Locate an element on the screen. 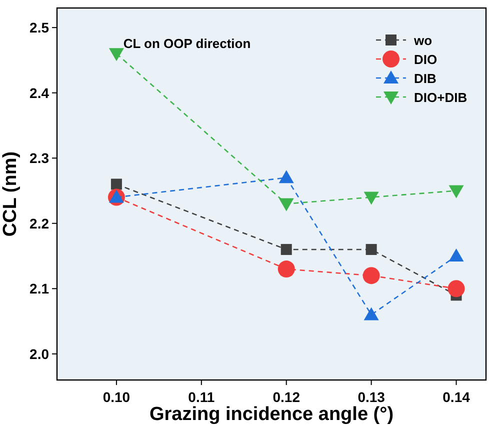 This screenshot has height=428, width=492. y-tick-label: 2.5 is located at coordinates (40, 28).